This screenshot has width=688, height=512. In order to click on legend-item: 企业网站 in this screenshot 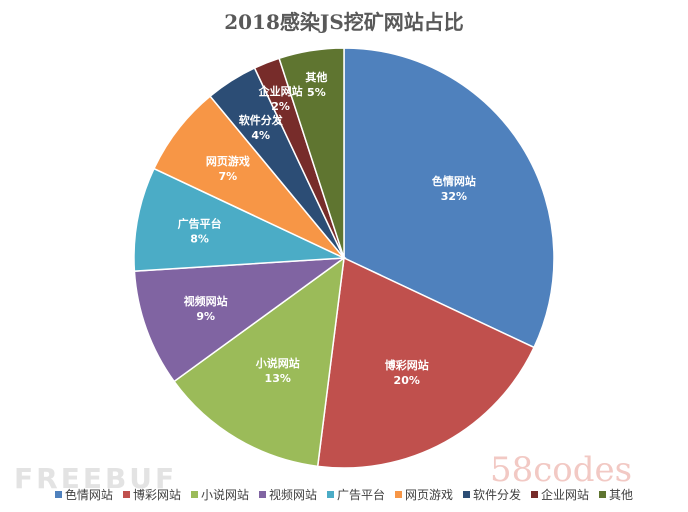, I will do `click(560, 494)`.